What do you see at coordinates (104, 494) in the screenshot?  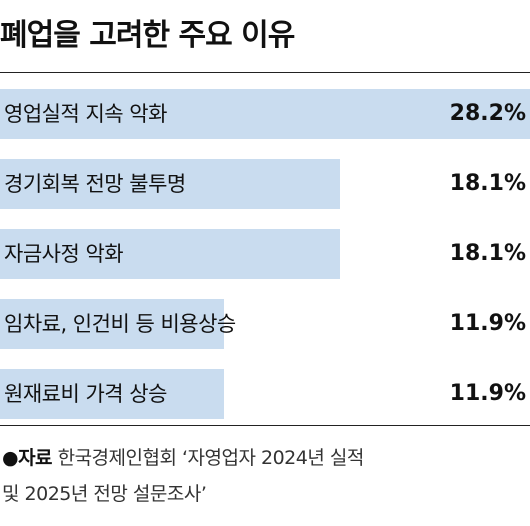 I see `source-text-line2: 및 2025년 전망 설문조사’` at bounding box center [104, 494].